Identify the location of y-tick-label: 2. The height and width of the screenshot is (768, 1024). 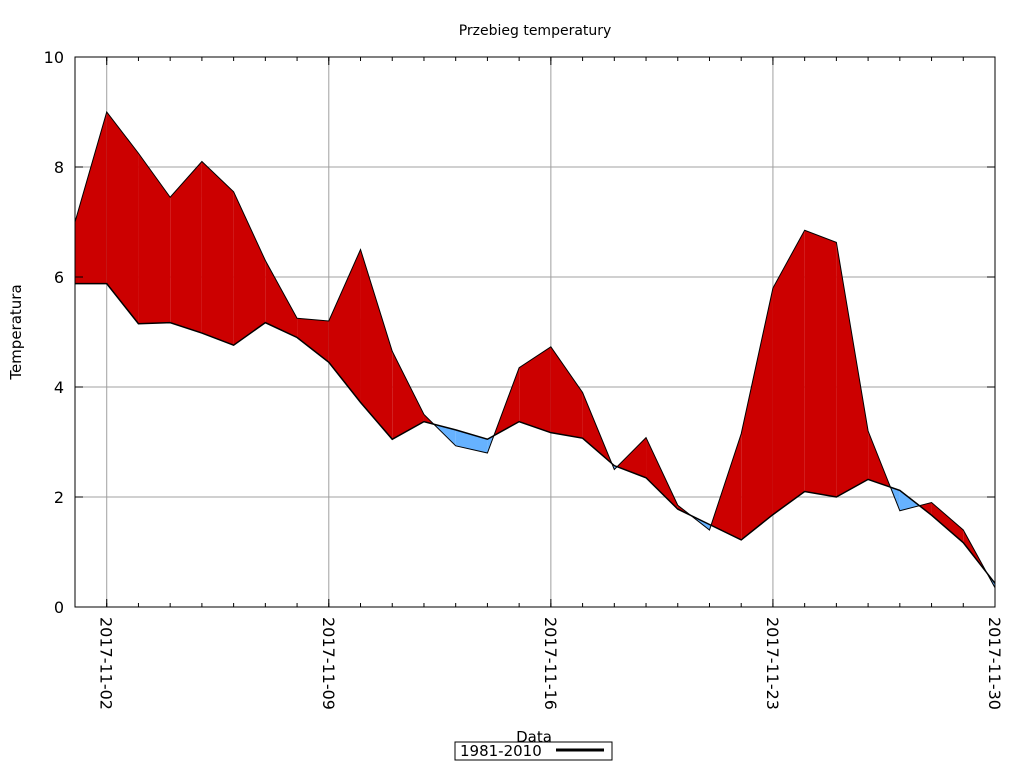
(59, 497).